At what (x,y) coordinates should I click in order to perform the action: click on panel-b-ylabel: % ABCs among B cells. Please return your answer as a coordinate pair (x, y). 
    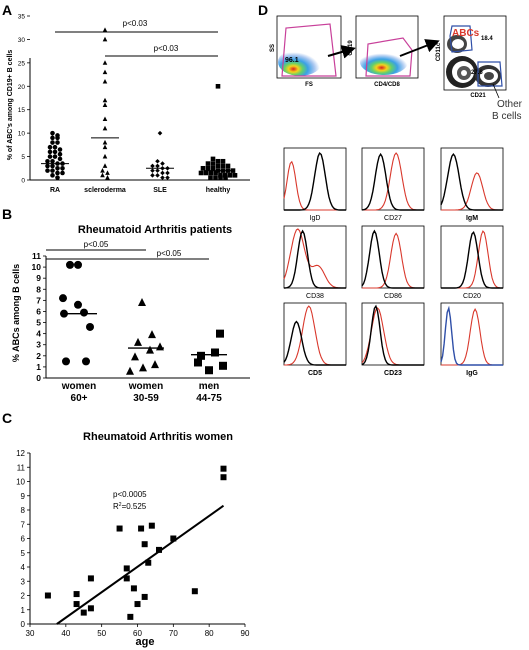
    Looking at the image, I should click on (16, 313).